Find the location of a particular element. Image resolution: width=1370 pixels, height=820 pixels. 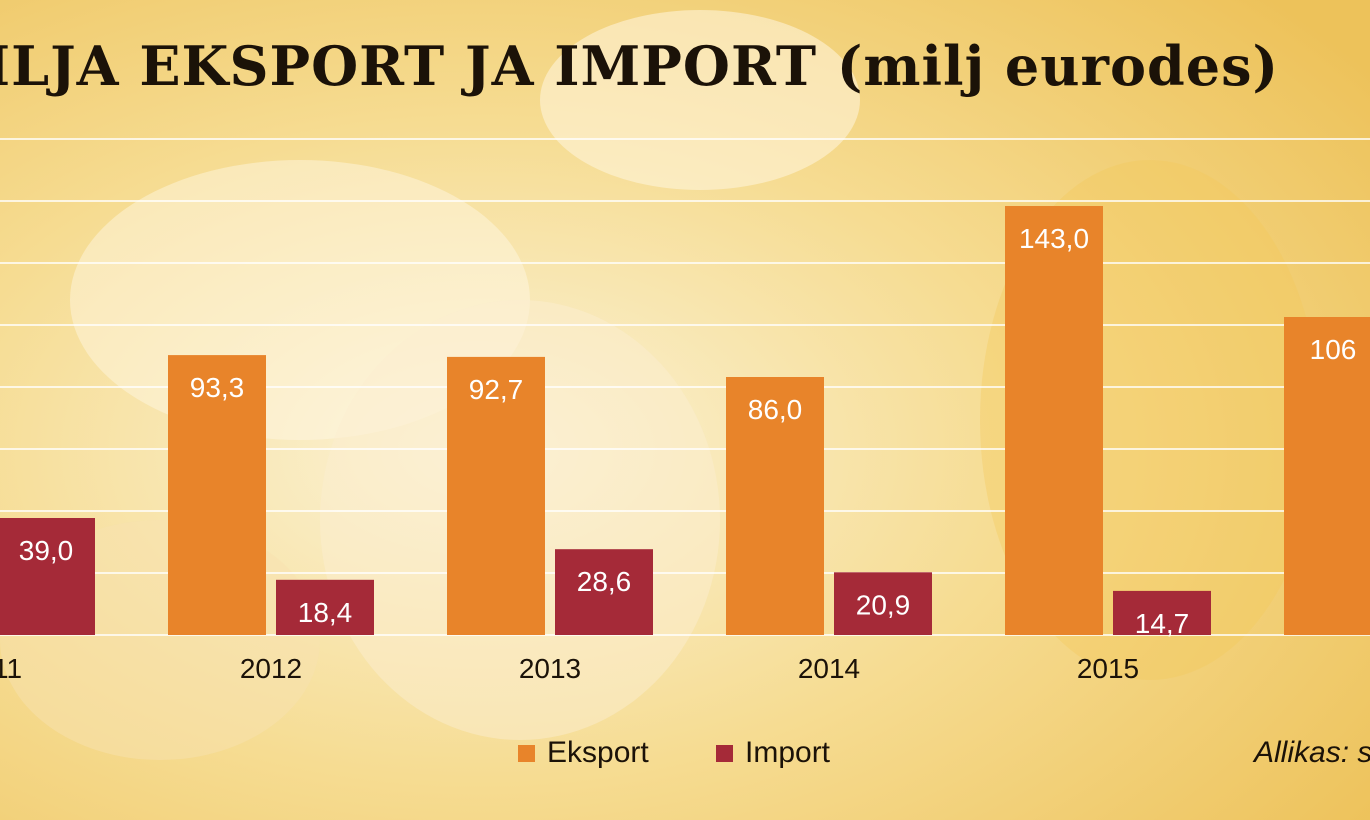

bar-eksport-2013 is located at coordinates (496, 495).